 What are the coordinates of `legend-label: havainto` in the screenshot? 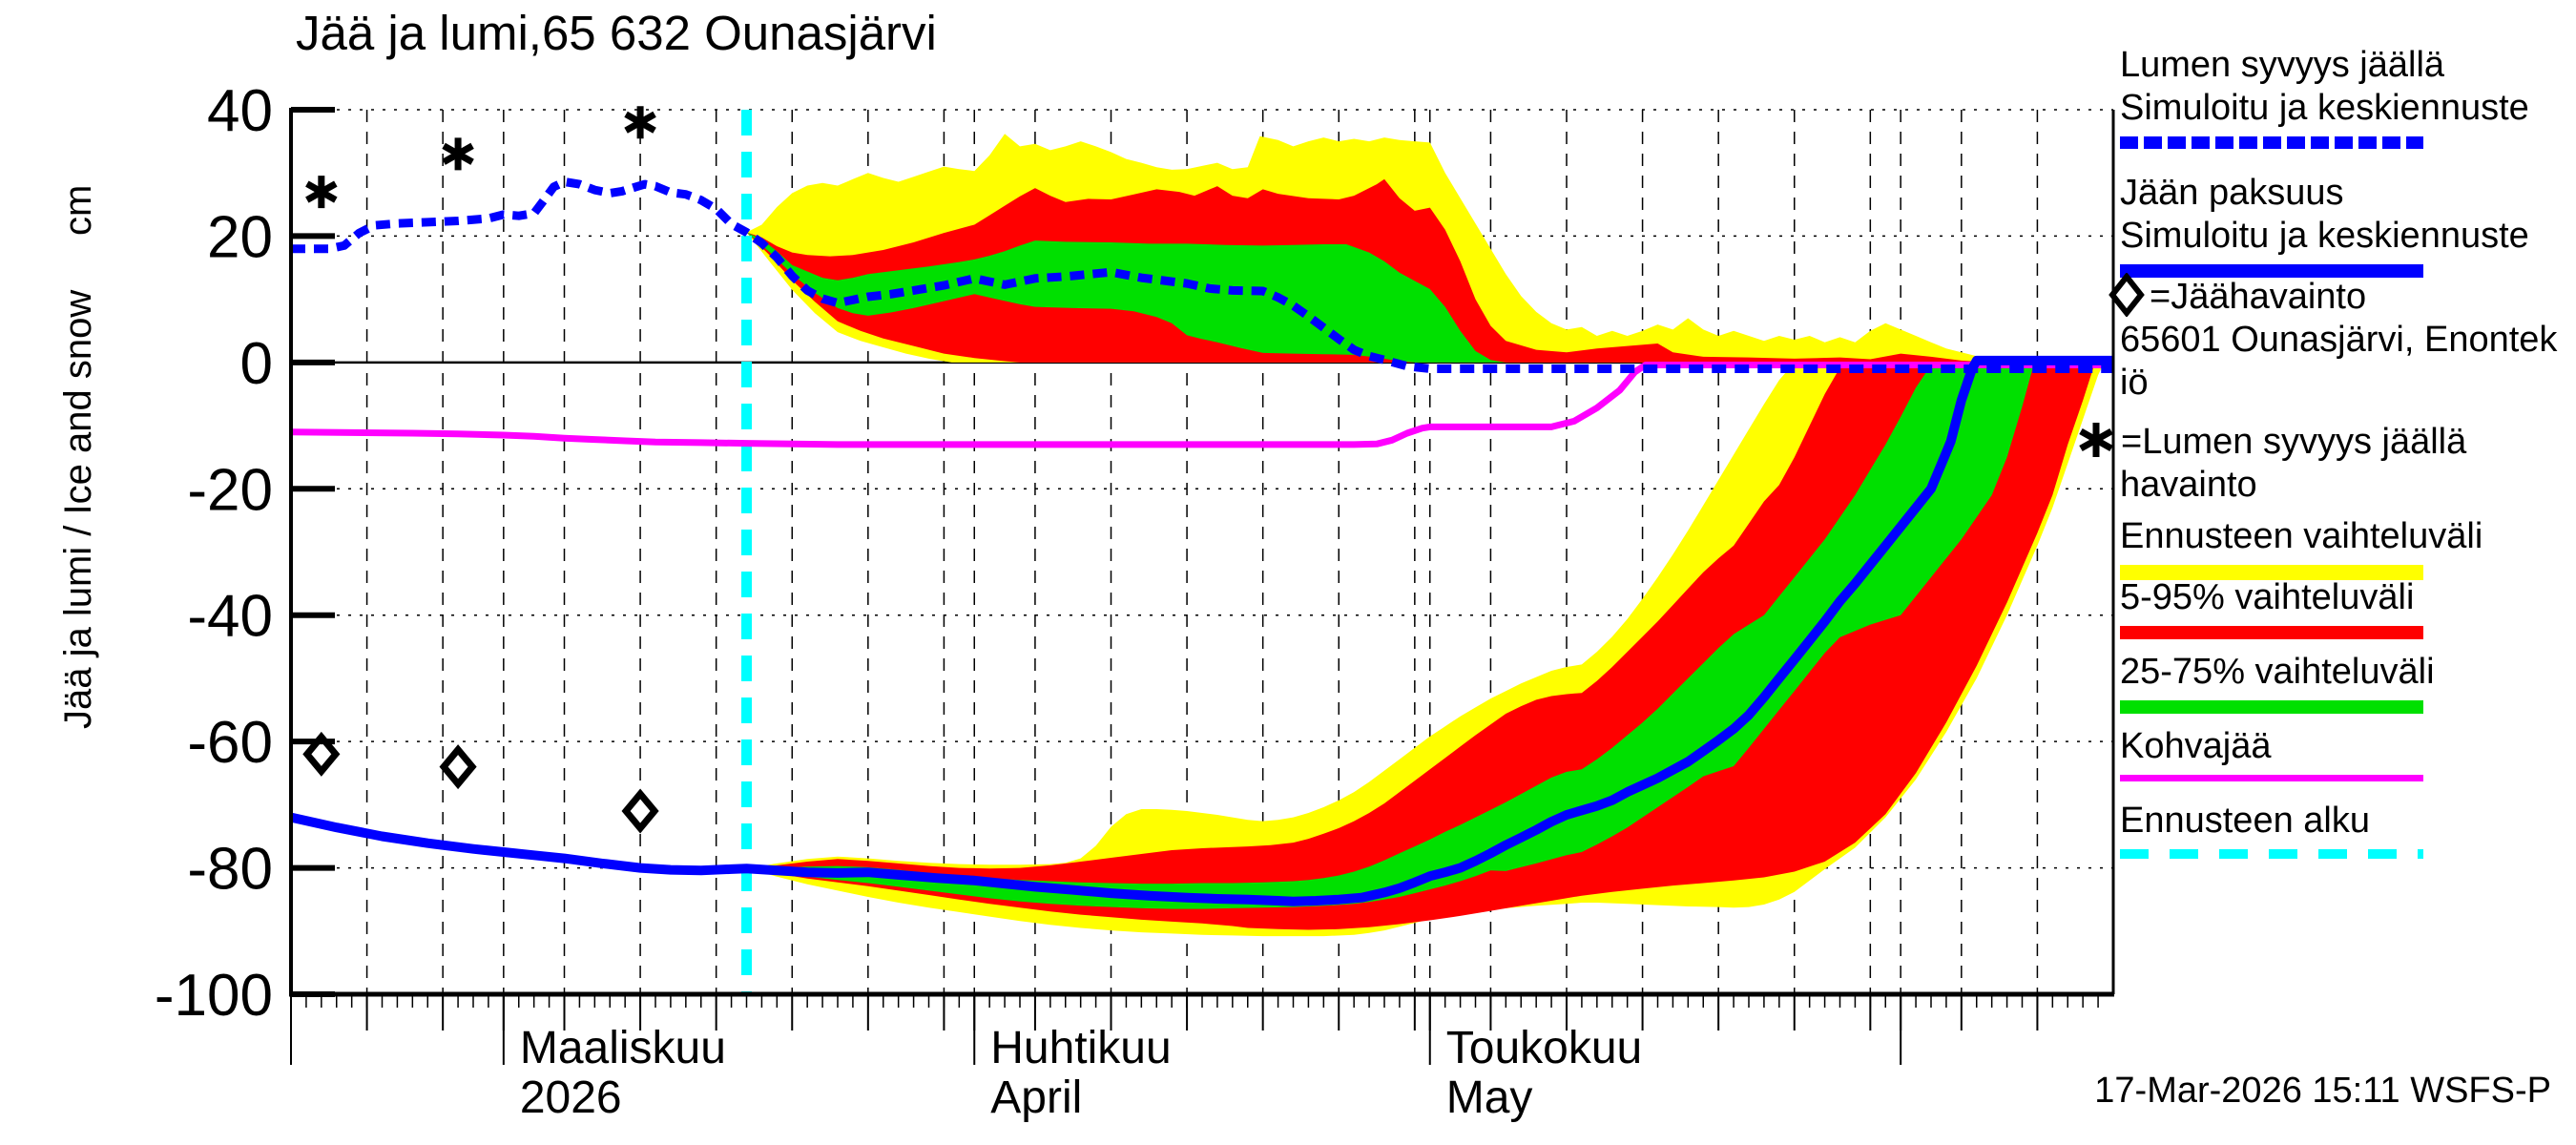 It's located at (2188, 485).